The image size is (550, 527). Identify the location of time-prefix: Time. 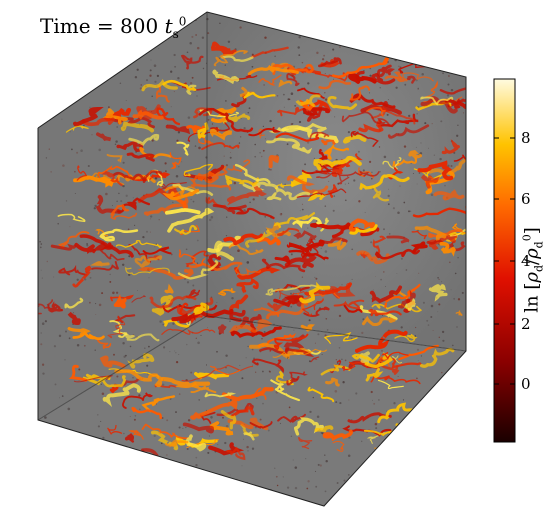
(65, 26).